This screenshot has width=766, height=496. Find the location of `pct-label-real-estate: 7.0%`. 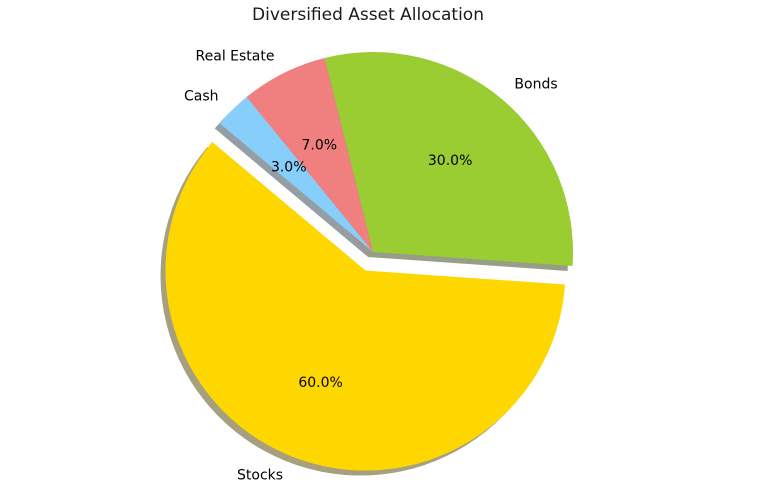

pct-label-real-estate: 7.0% is located at coordinates (319, 146).